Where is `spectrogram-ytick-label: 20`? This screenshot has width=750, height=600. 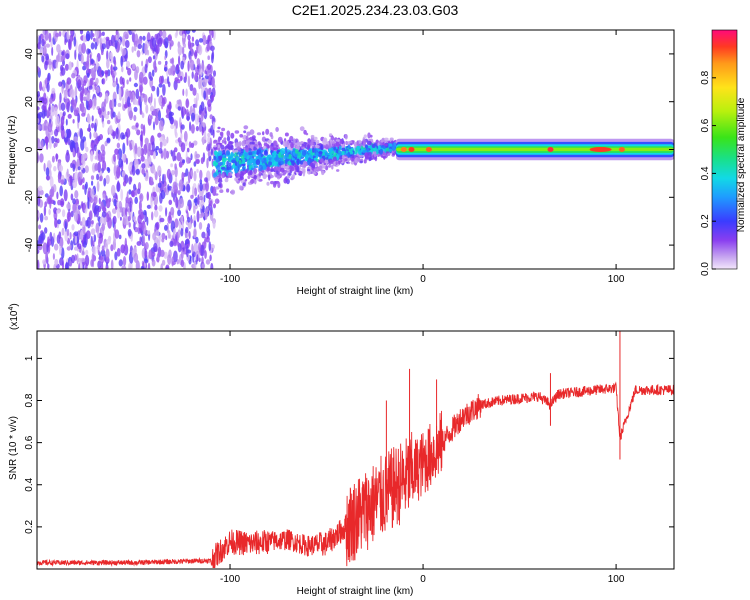 spectrogram-ytick-label: 20 is located at coordinates (29, 102).